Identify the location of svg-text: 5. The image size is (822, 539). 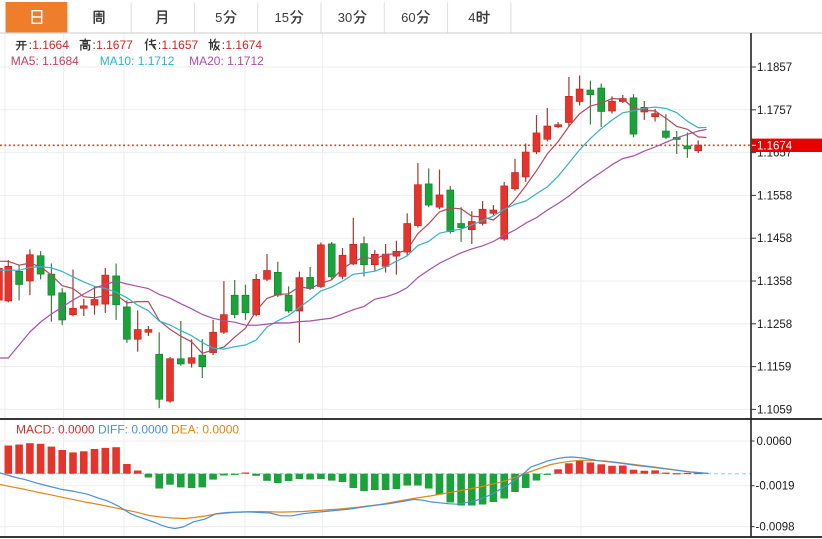
(218, 17).